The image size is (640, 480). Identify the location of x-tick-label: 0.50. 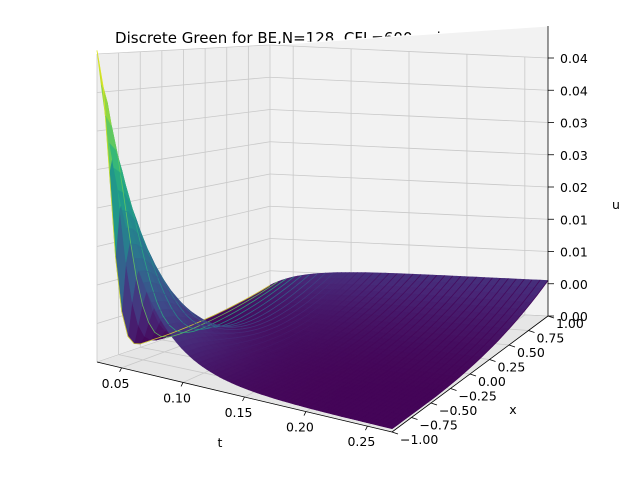
(531, 352).